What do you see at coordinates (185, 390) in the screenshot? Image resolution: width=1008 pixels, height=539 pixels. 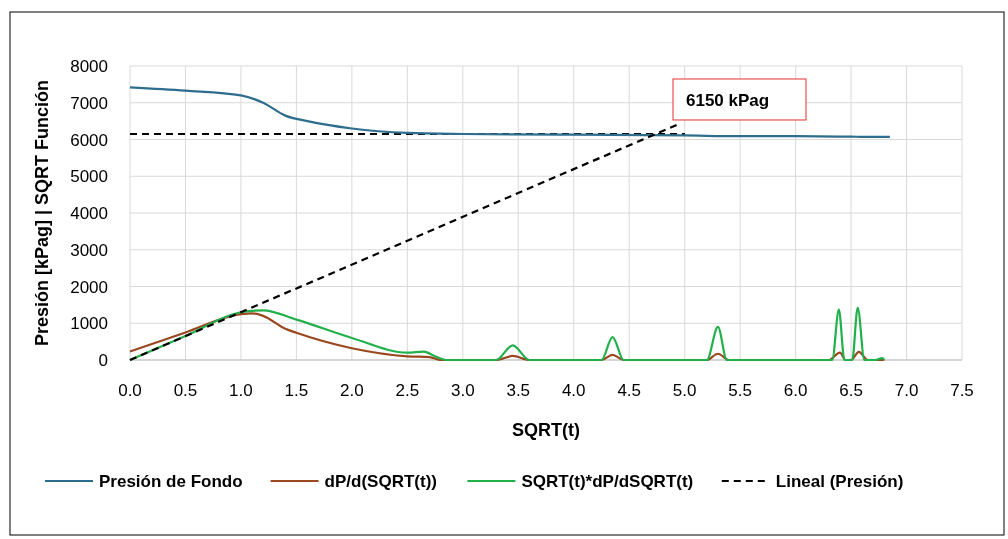 I see `x-tick-label: 0.5` at bounding box center [185, 390].